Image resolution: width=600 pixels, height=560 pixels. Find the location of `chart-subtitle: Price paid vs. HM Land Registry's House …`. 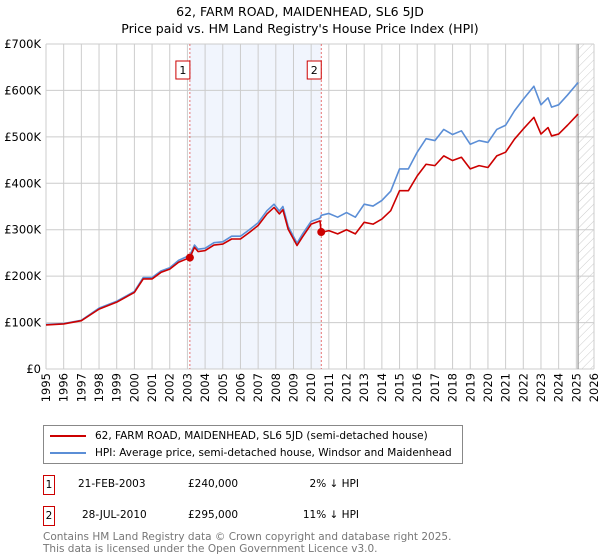

chart-subtitle: Price paid vs. HM Land Registry's House … is located at coordinates (300, 28).